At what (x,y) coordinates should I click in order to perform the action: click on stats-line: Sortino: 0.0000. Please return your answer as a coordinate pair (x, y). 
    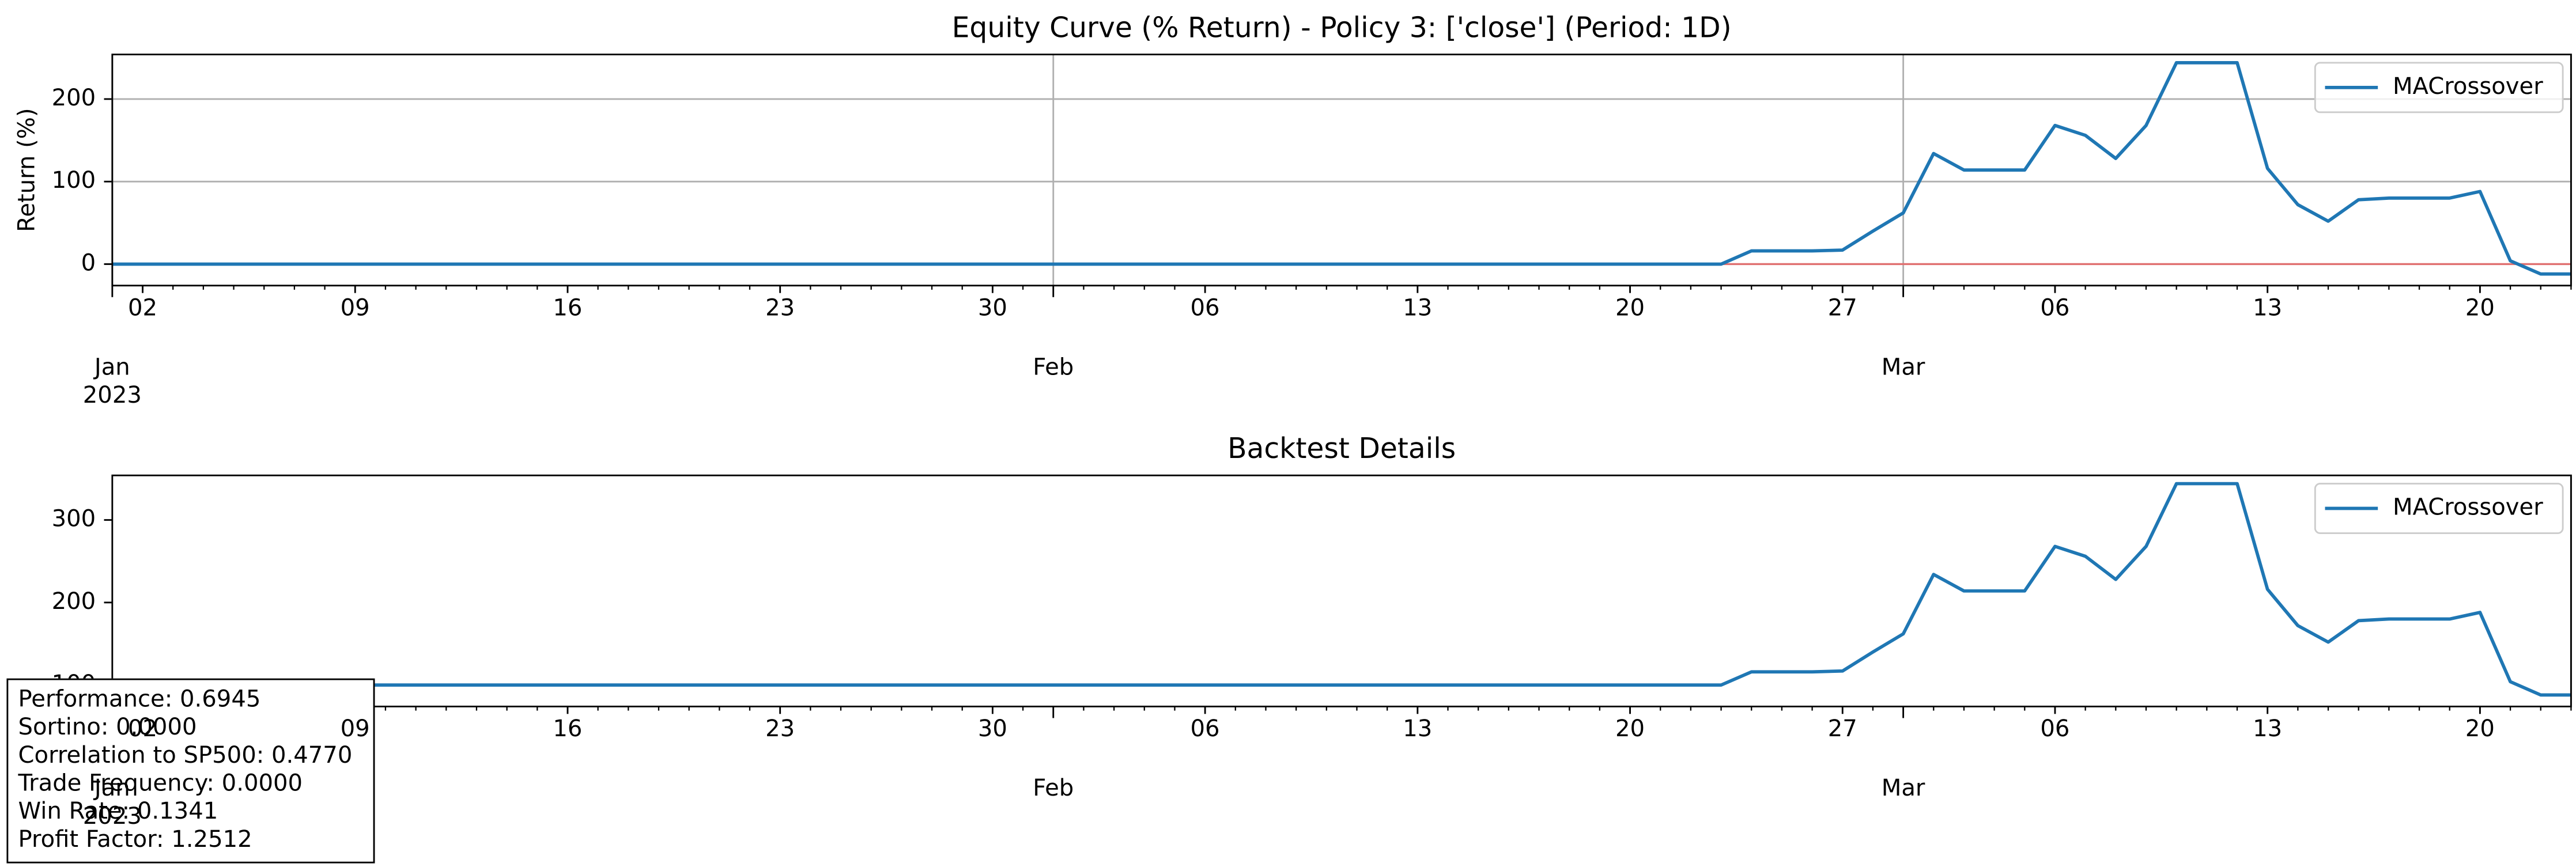
    Looking at the image, I should click on (107, 727).